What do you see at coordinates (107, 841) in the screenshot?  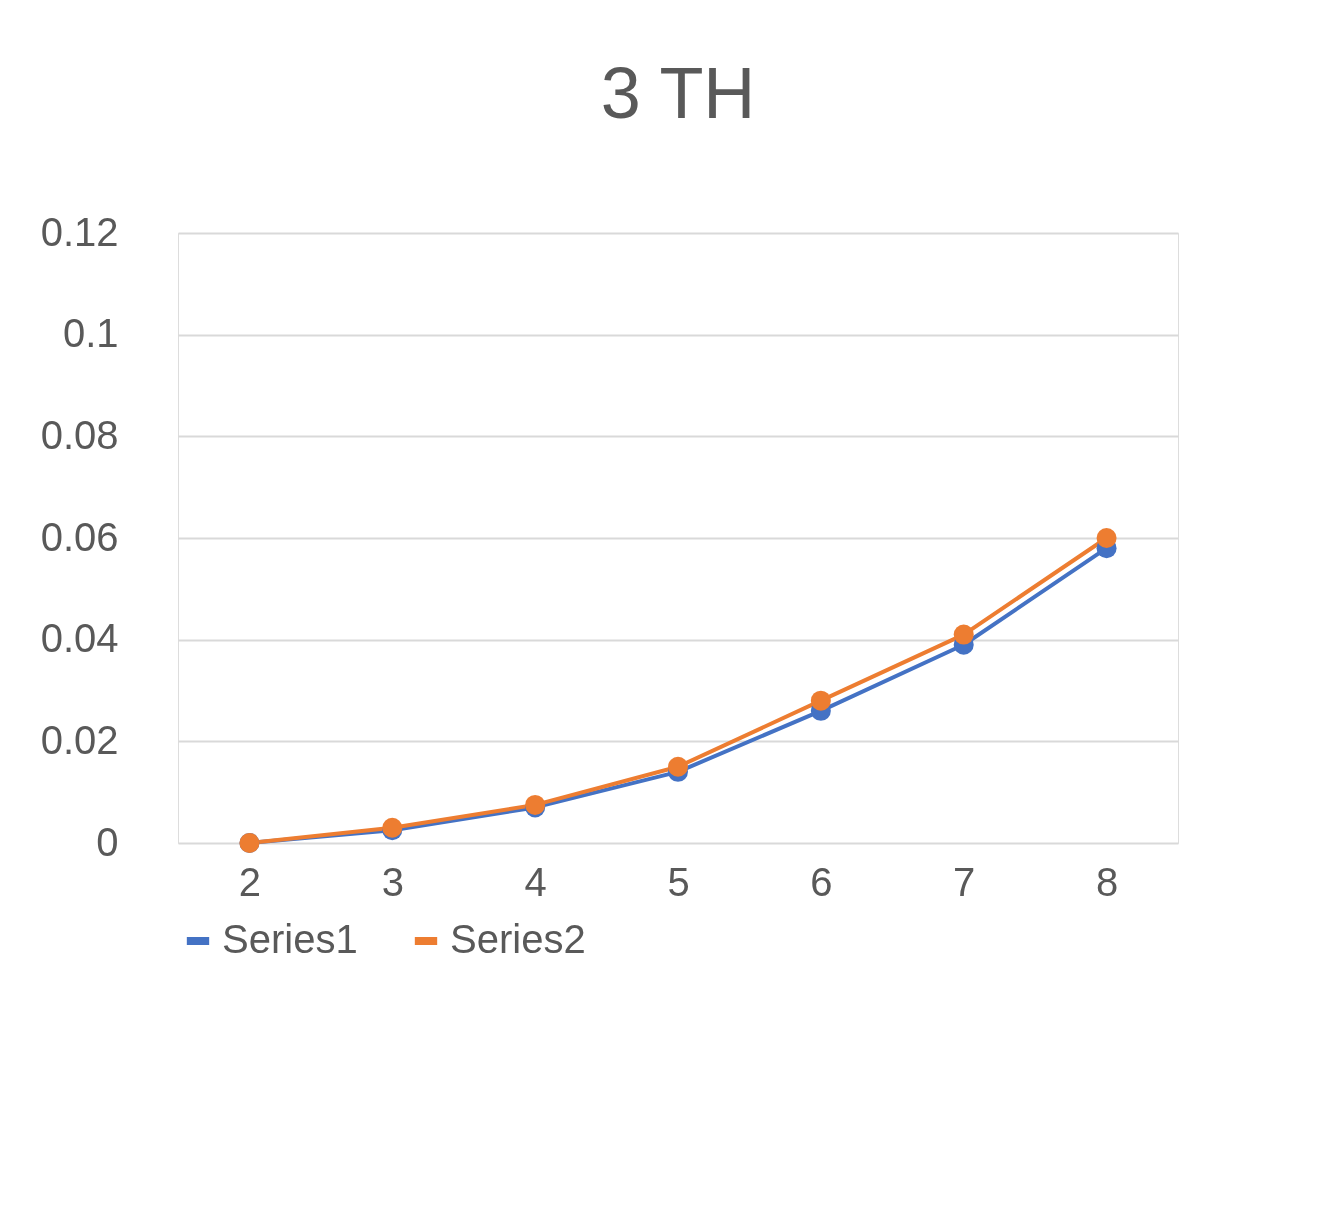 I see `y-tick-label: 0` at bounding box center [107, 841].